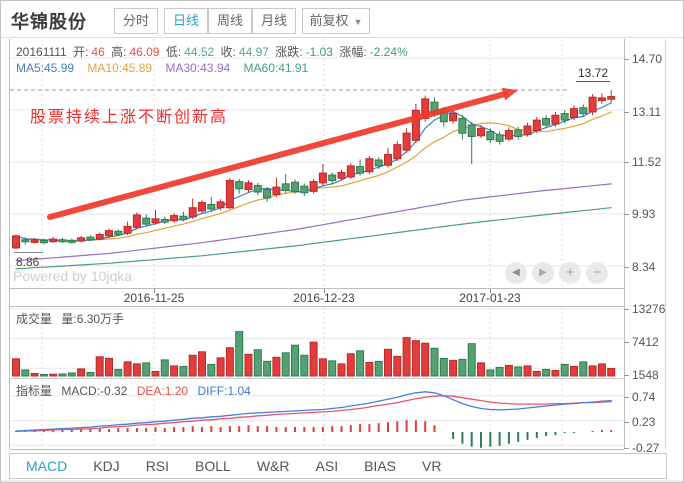 Image resolution: width=684 pixels, height=483 pixels. What do you see at coordinates (136, 21) in the screenshot?
I see `tab-time-sharing: 分时` at bounding box center [136, 21].